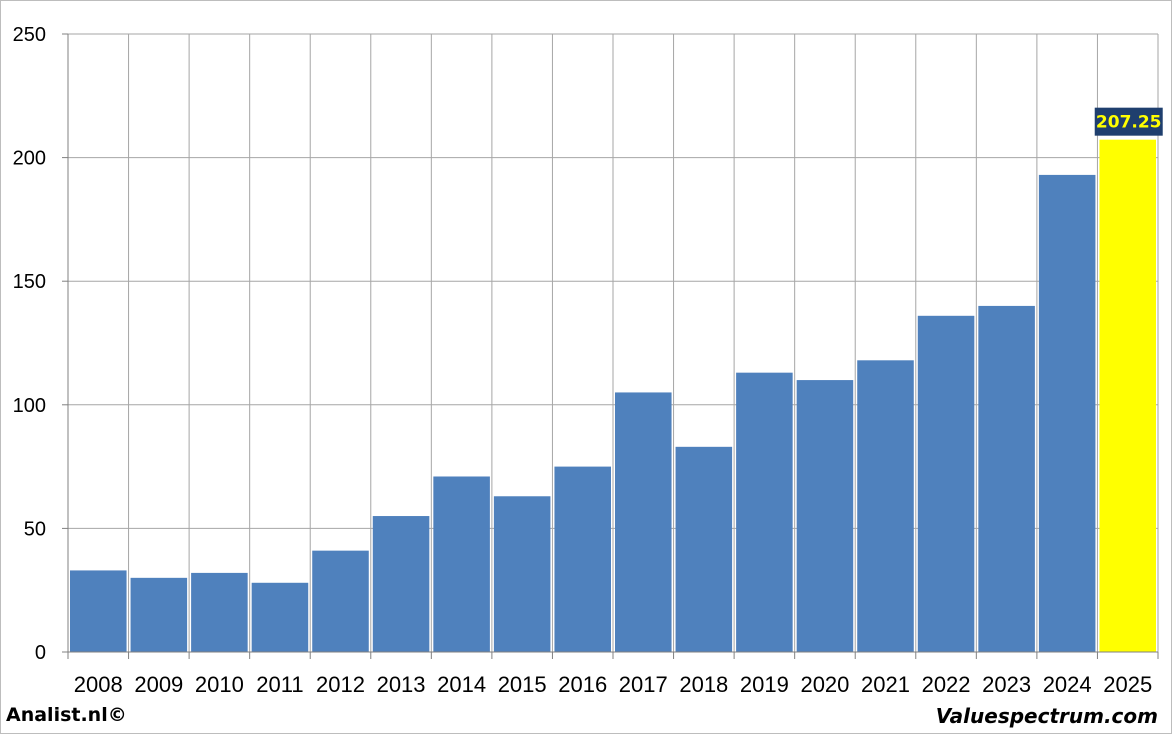 This screenshot has height=734, width=1172. I want to click on x-tick-label: 2016, so click(582, 684).